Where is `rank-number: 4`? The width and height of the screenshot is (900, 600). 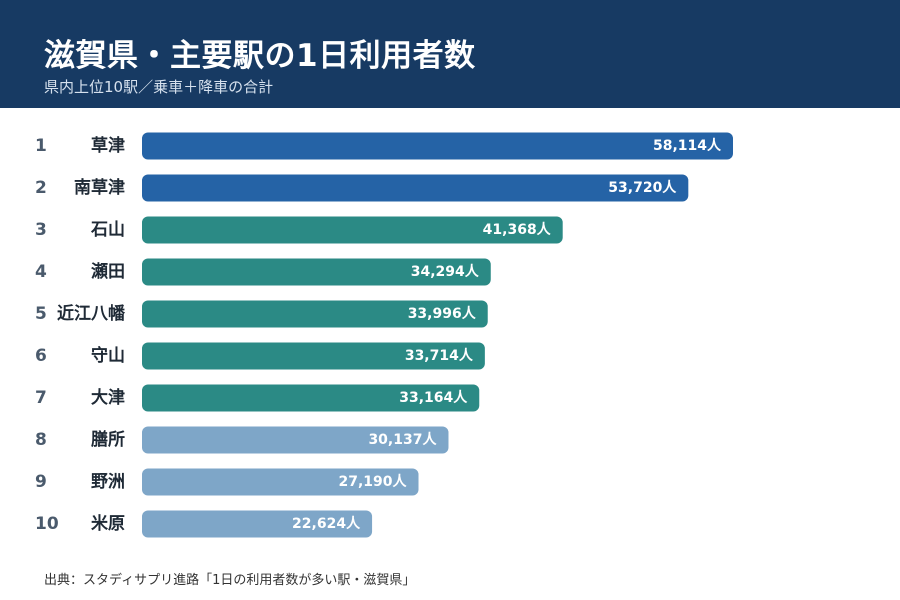 rank-number: 4 is located at coordinates (41, 272).